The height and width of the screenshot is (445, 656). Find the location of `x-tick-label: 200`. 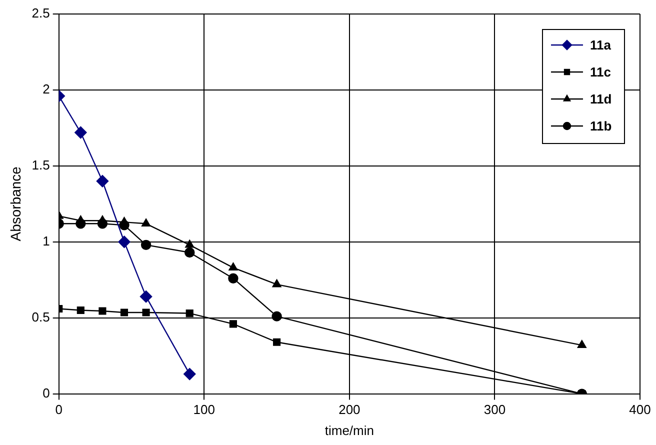

x-tick-label: 200 is located at coordinates (349, 410).